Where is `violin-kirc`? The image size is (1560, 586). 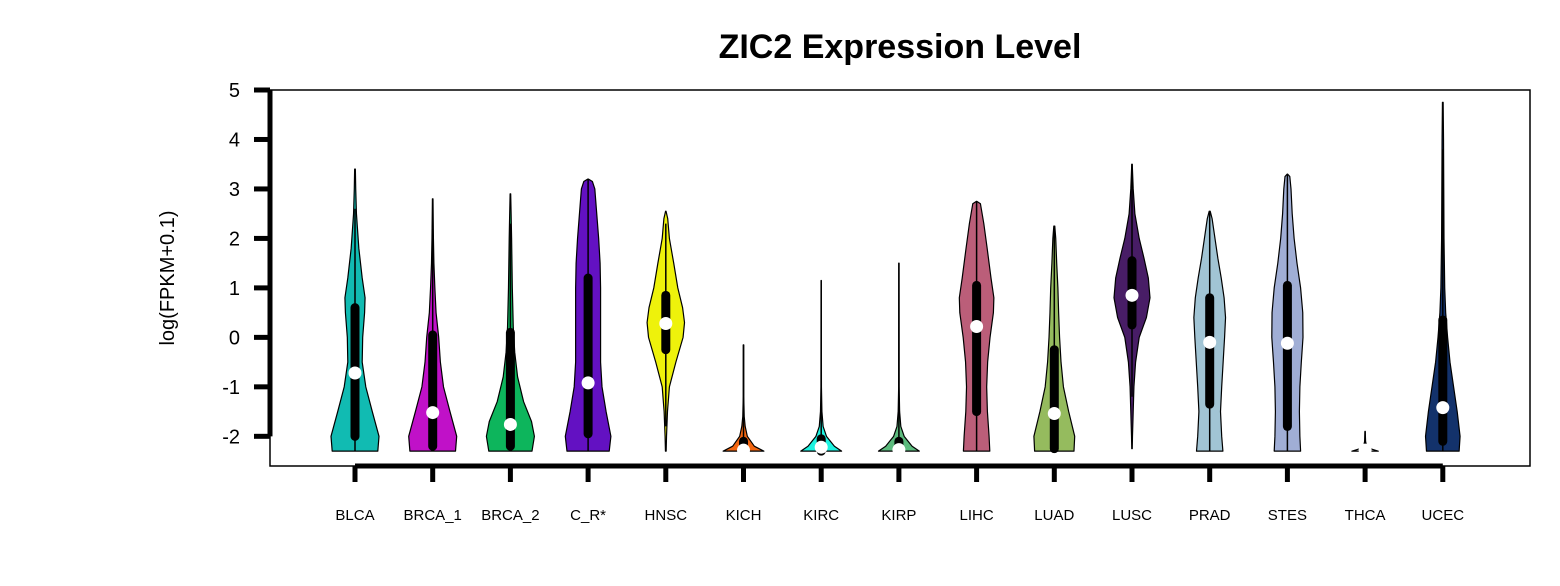 violin-kirc is located at coordinates (821, 367).